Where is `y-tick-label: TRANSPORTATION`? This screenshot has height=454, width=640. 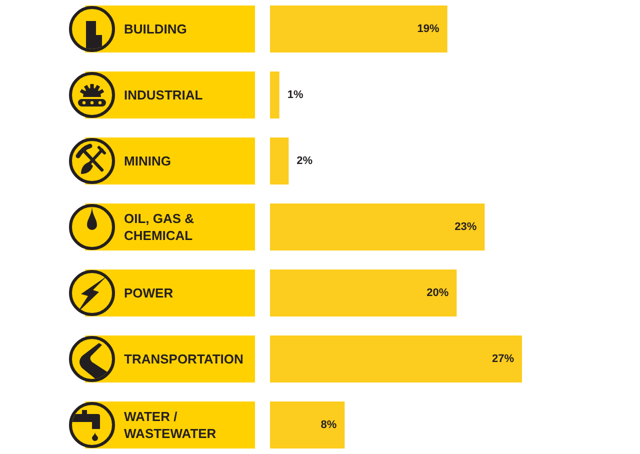 y-tick-label: TRANSPORTATION is located at coordinates (184, 359).